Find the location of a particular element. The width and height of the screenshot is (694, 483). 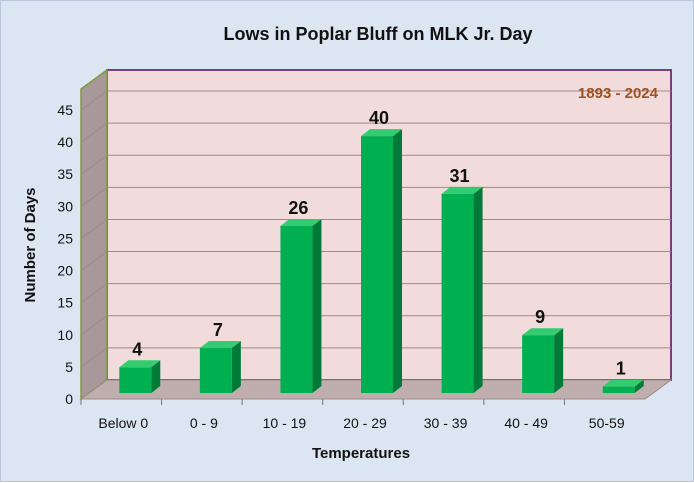

x-axis-title: Temperatures is located at coordinates (361, 453).